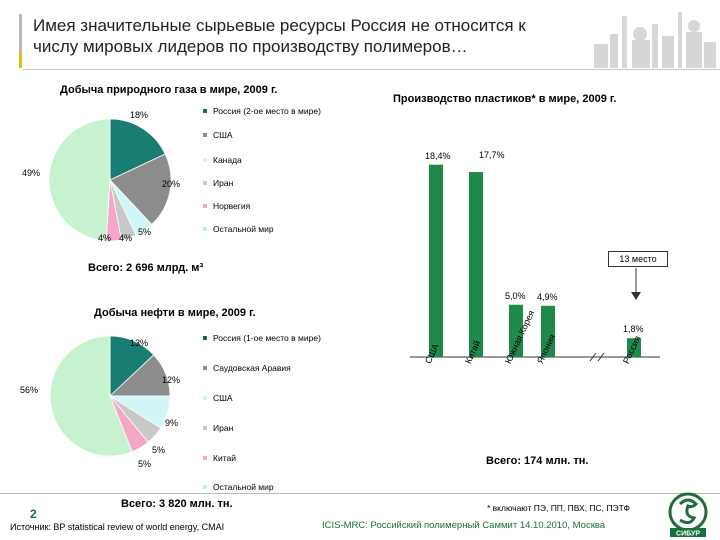 The width and height of the screenshot is (720, 540). I want to click on plastics-chart-title: Производство пластиков* в мире, 2009 г., so click(505, 99).